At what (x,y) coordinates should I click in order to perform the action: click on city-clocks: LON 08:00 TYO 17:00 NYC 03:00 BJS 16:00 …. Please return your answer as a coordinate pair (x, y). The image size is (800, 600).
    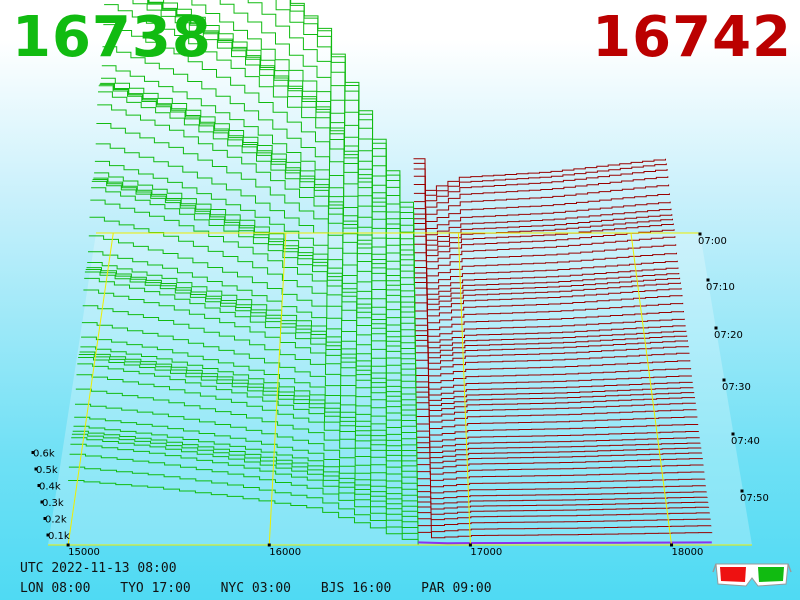
    Looking at the image, I should click on (267, 588).